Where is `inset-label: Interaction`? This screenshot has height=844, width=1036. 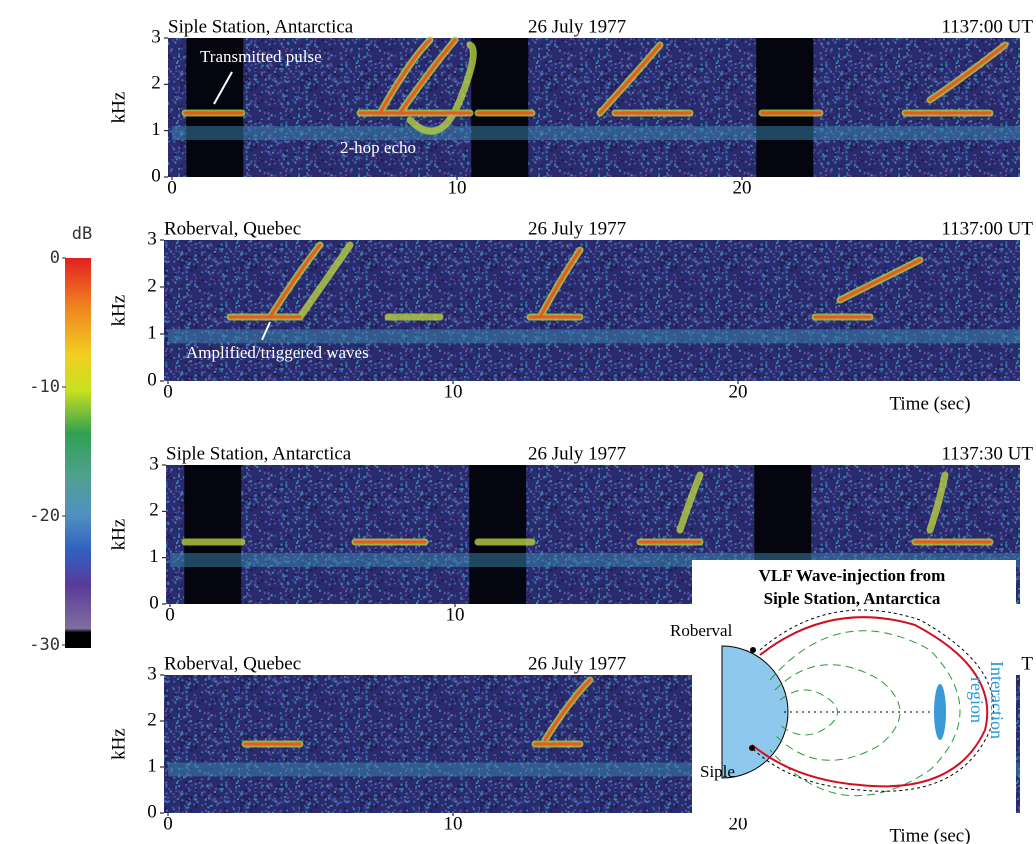
inset-label: Interaction is located at coordinates (997, 700).